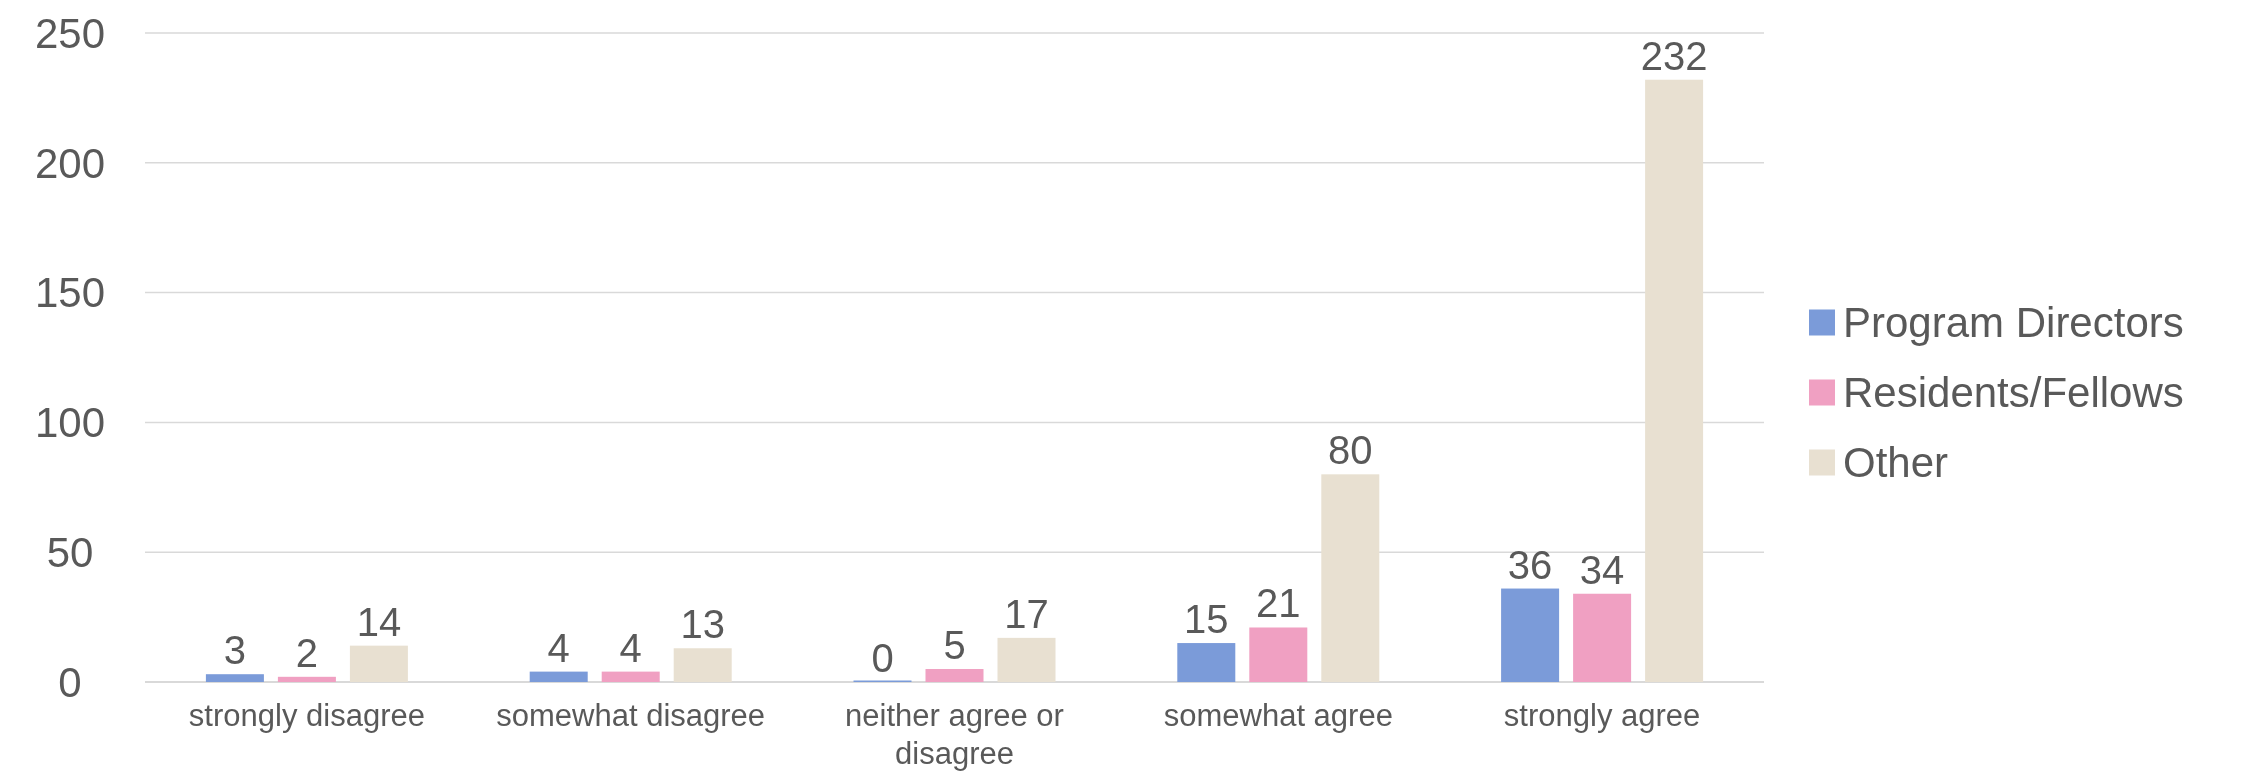 The height and width of the screenshot is (780, 2262). I want to click on data-label: 0, so click(882, 658).